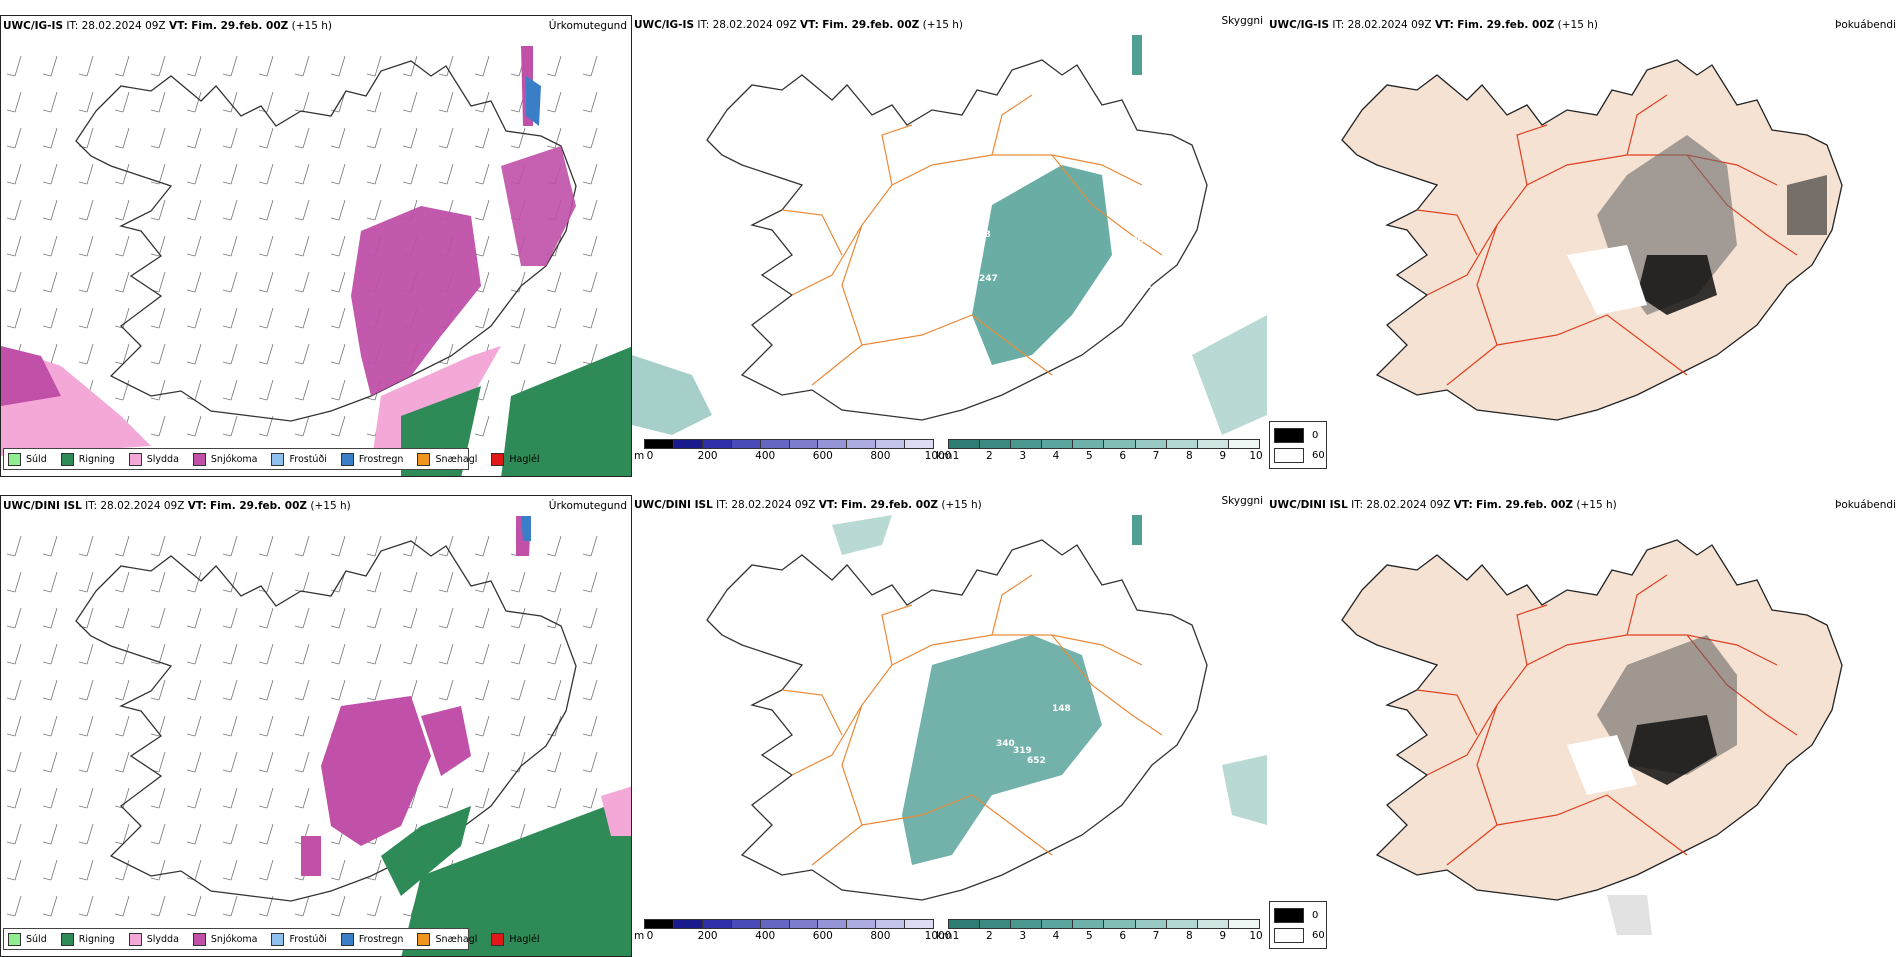 The width and height of the screenshot is (1900, 957). What do you see at coordinates (299, 939) in the screenshot?
I see `legend-item: Frostúði` at bounding box center [299, 939].